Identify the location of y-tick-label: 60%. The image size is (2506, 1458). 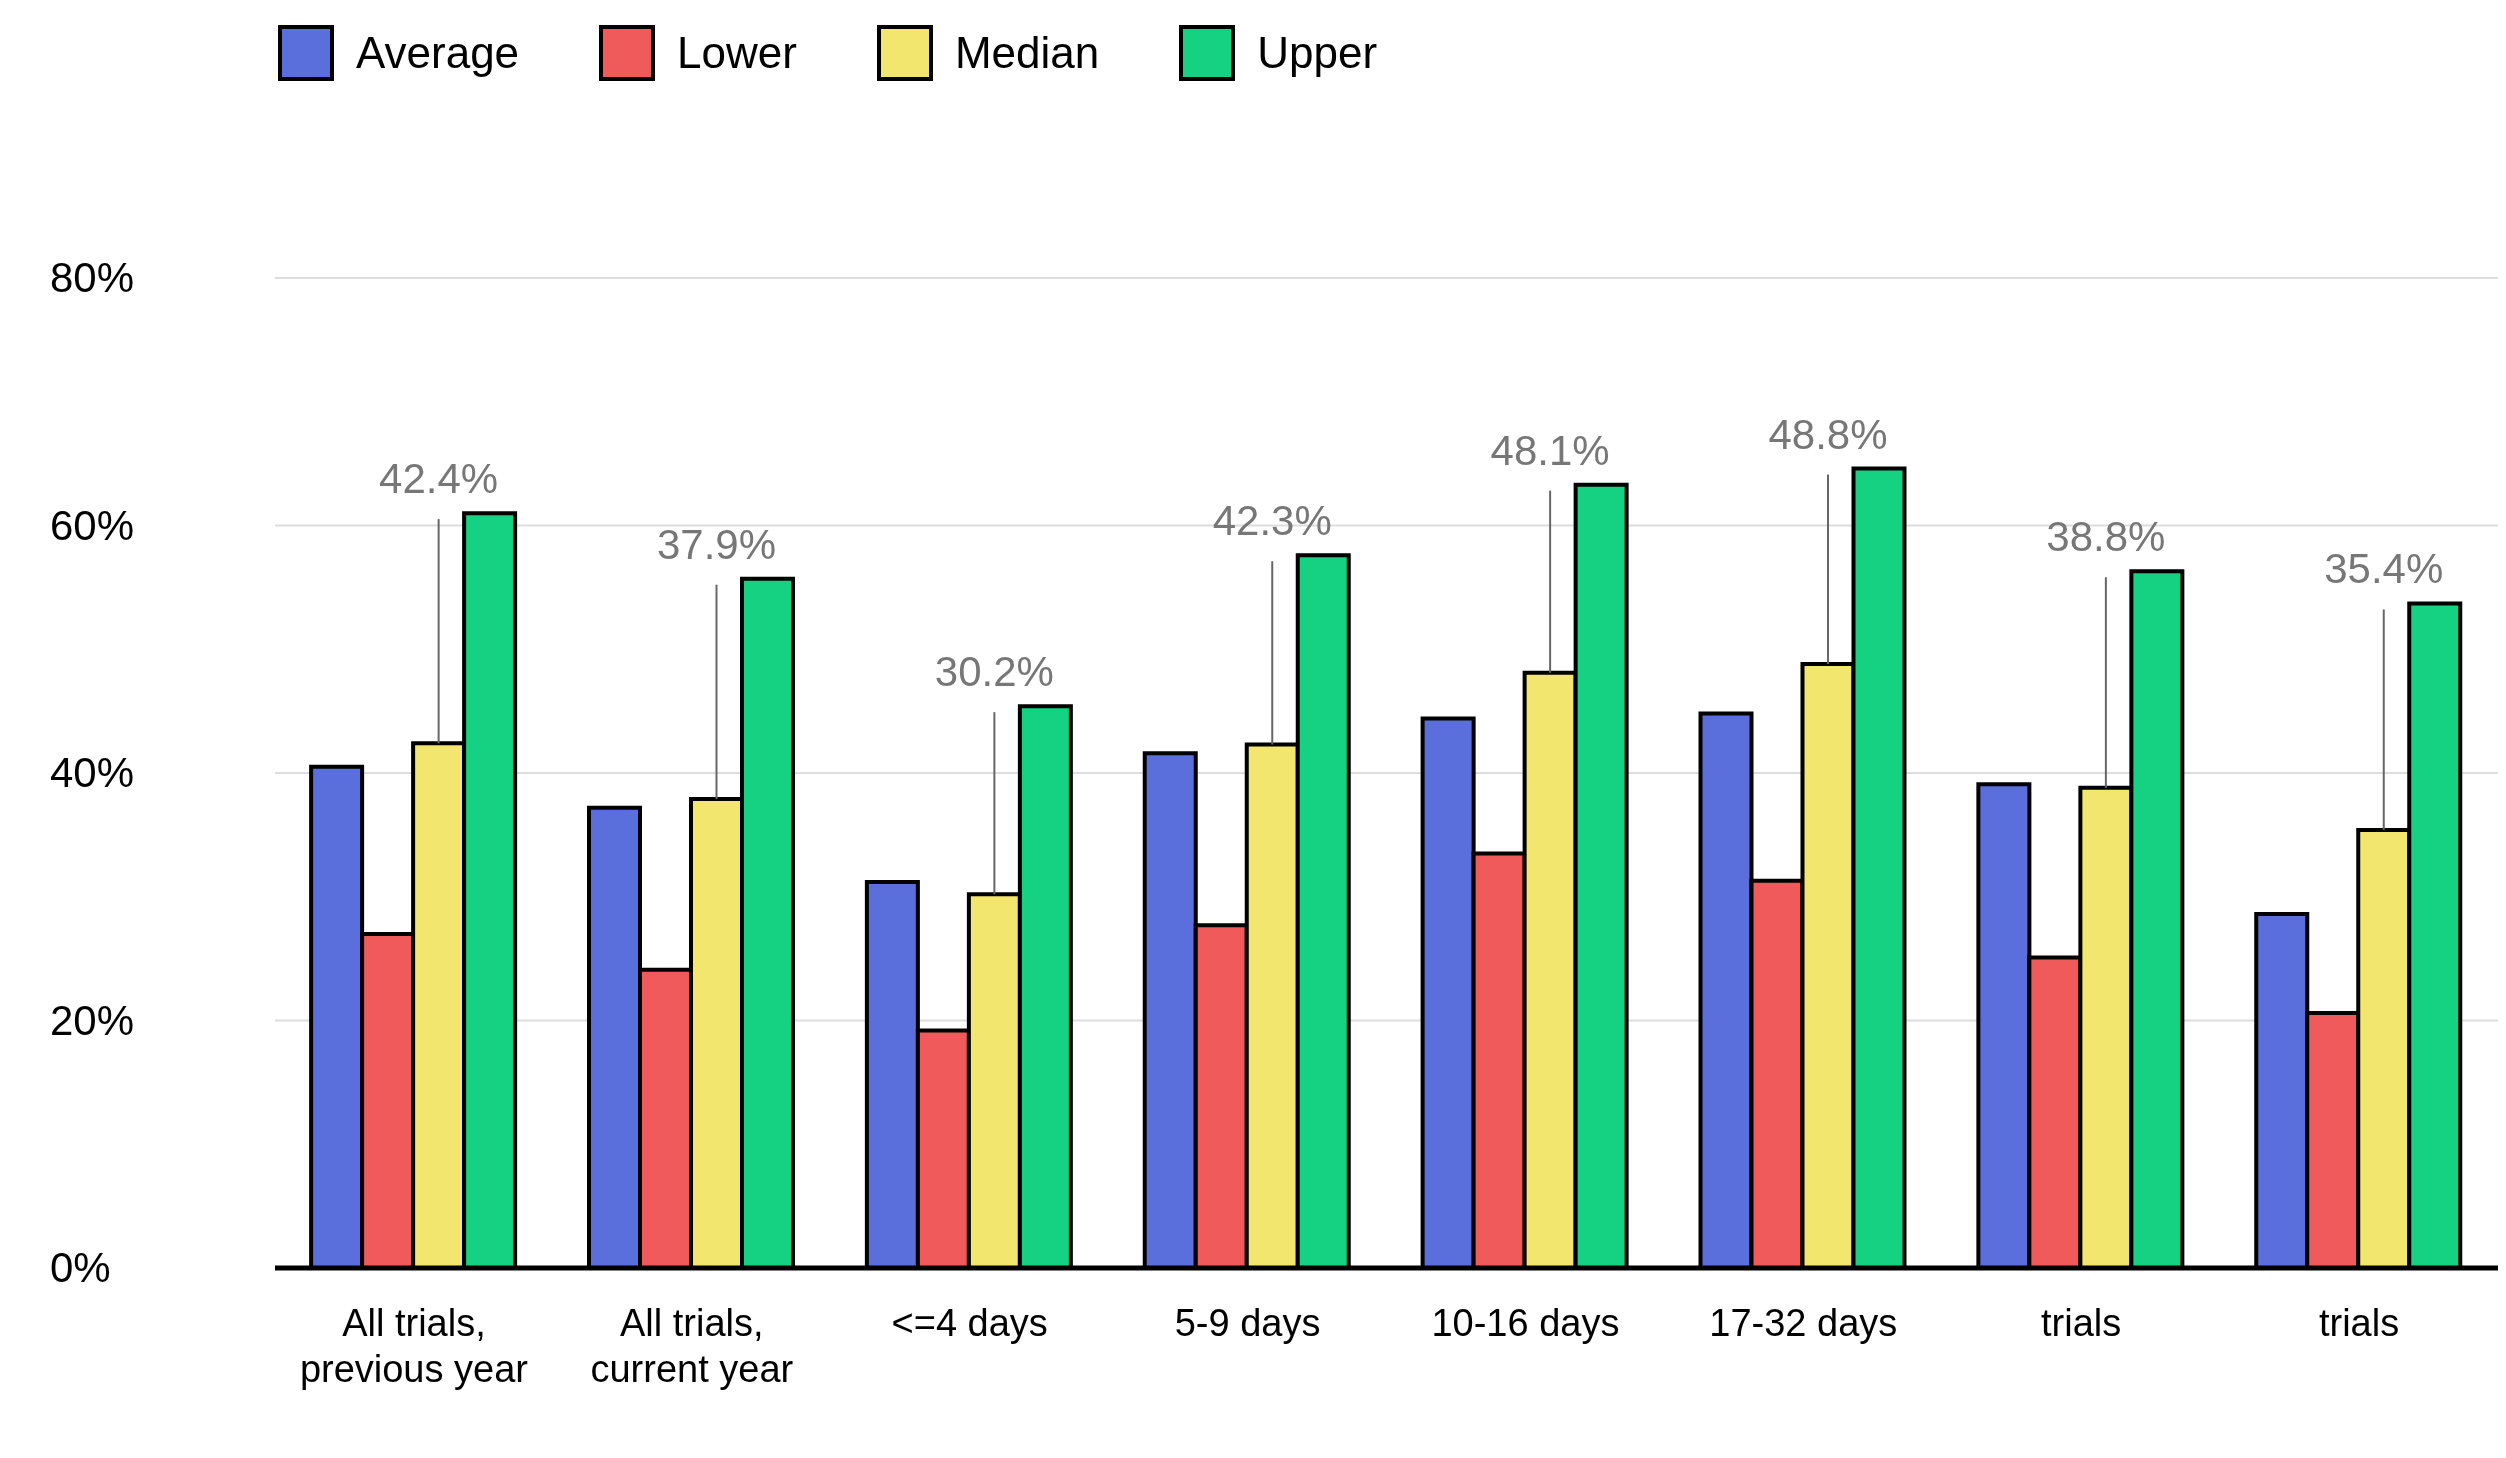
(92, 525).